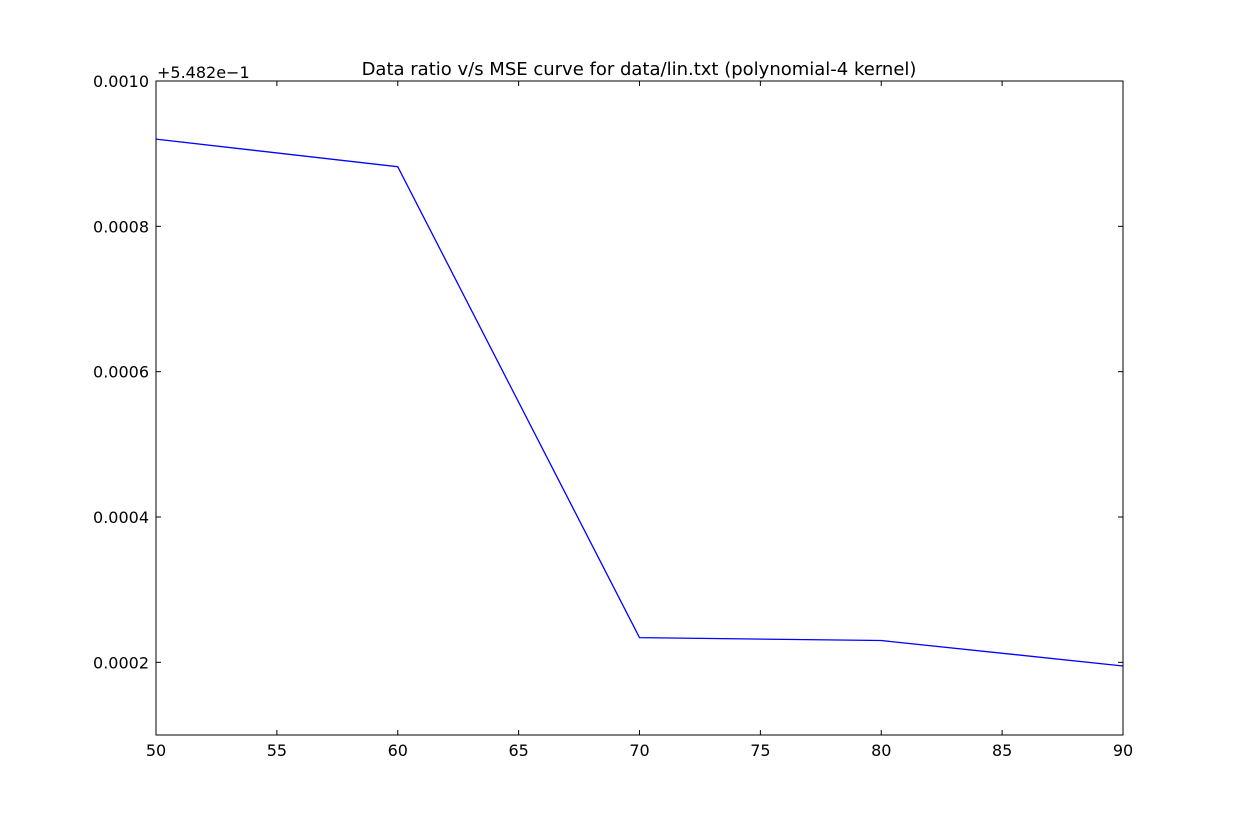  Describe the element at coordinates (881, 750) in the screenshot. I see `x-tick-label: 80` at that location.